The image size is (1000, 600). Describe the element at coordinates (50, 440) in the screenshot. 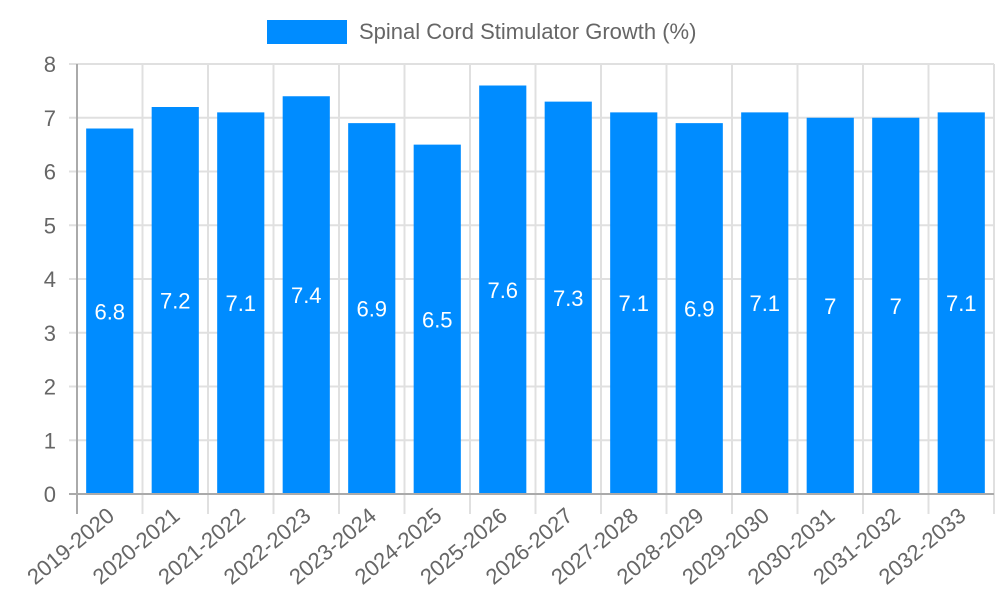

I see `y-tick-label: 1` at that location.